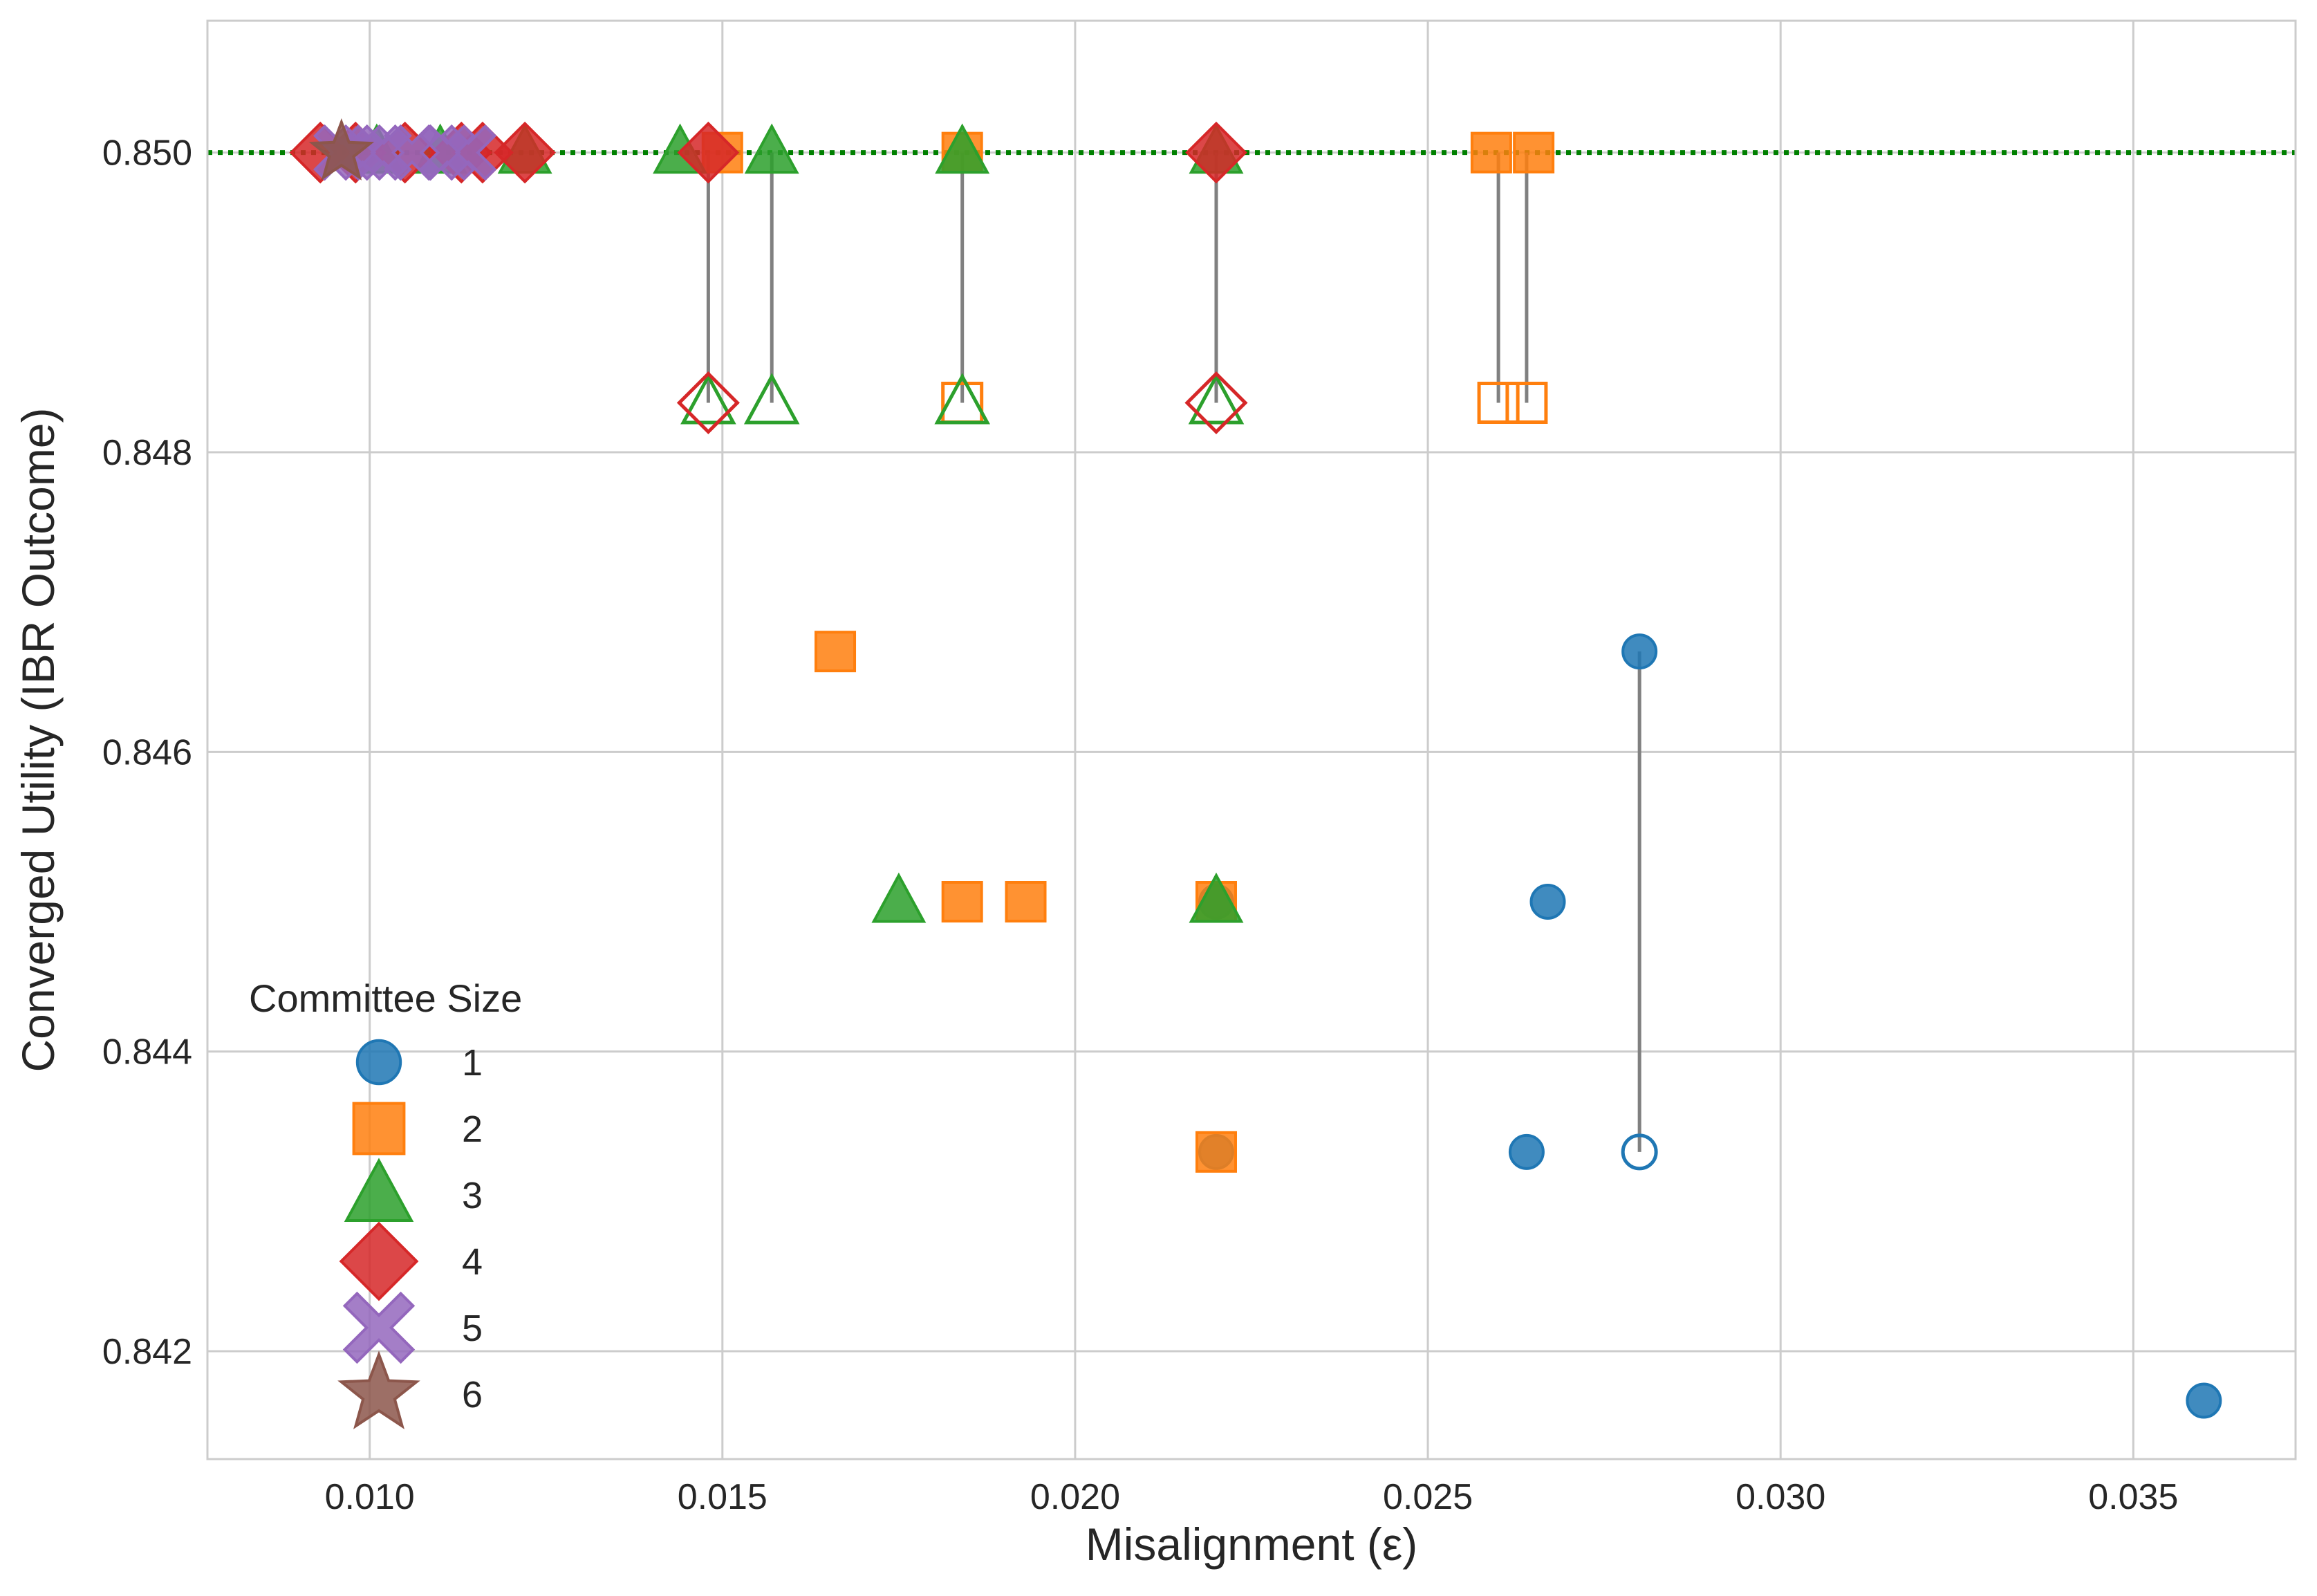 The image size is (2317, 1596). I want to click on legend-diamond-icon, so click(379, 1261).